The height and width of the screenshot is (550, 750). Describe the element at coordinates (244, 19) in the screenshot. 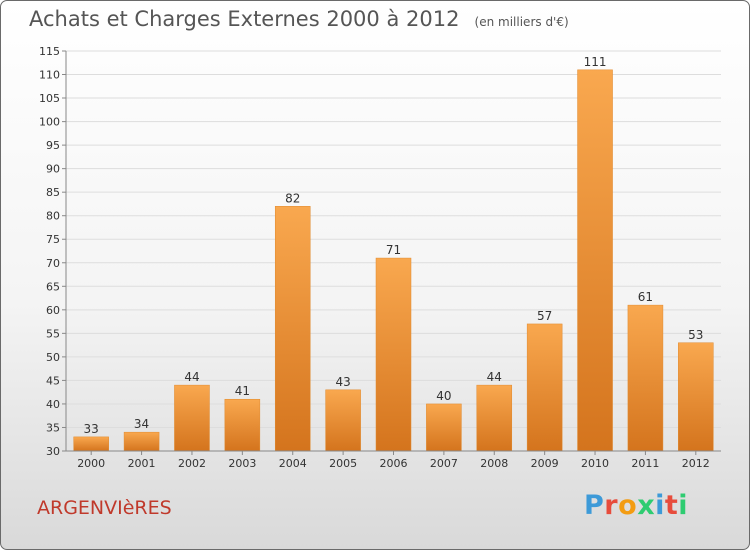

I see `chart-title: Achats et Charges Externes 2000 à 2012` at that location.